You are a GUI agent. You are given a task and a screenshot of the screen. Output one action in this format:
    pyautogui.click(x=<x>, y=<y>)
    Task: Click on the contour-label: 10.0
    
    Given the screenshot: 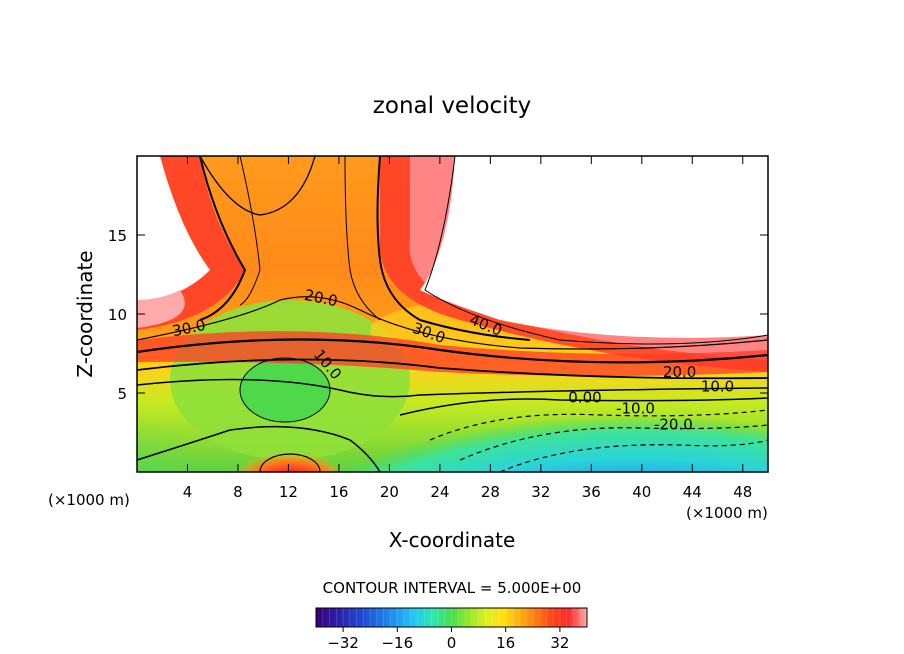 What is the action you would take?
    pyautogui.click(x=717, y=386)
    